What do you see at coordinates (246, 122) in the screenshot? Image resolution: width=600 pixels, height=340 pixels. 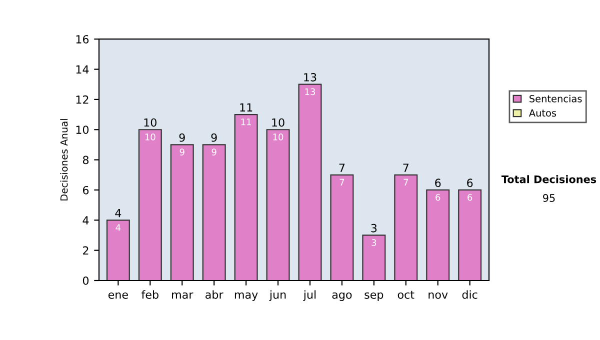 I see `data-label: 11` at bounding box center [246, 122].